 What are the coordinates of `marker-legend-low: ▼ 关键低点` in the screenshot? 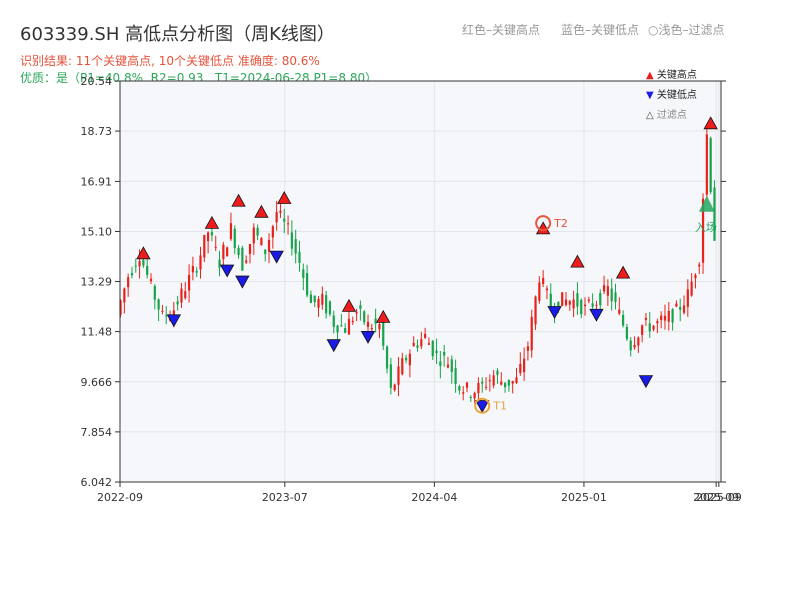 It's located at (671, 93).